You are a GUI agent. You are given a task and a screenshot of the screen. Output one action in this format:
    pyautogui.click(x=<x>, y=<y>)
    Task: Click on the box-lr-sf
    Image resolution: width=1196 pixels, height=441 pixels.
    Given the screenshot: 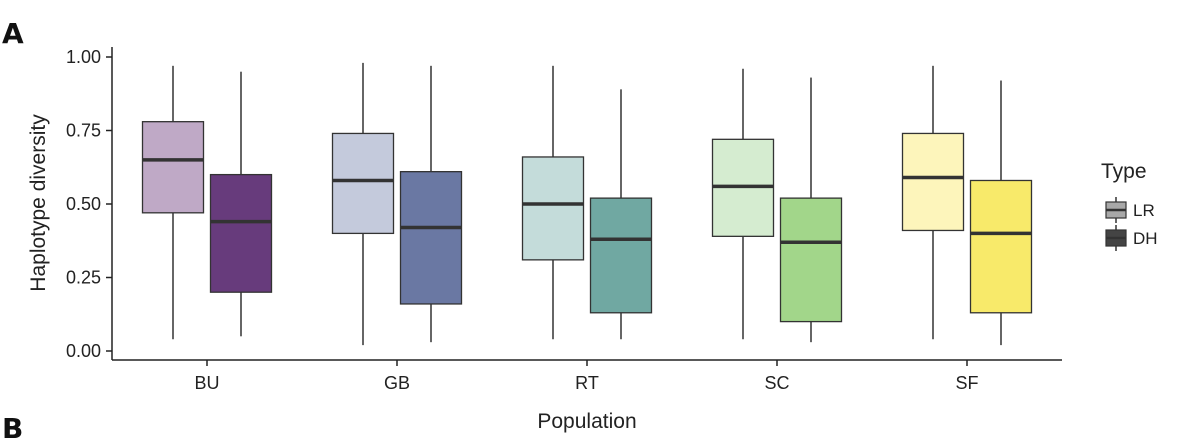 What is the action you would take?
    pyautogui.click(x=933, y=202)
    